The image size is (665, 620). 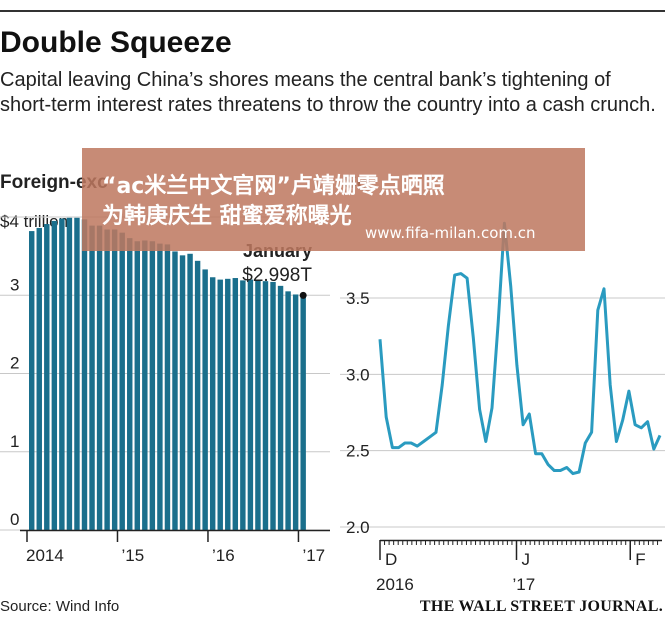 What do you see at coordinates (395, 584) in the screenshot?
I see `x-tick-sublabel: 2016` at bounding box center [395, 584].